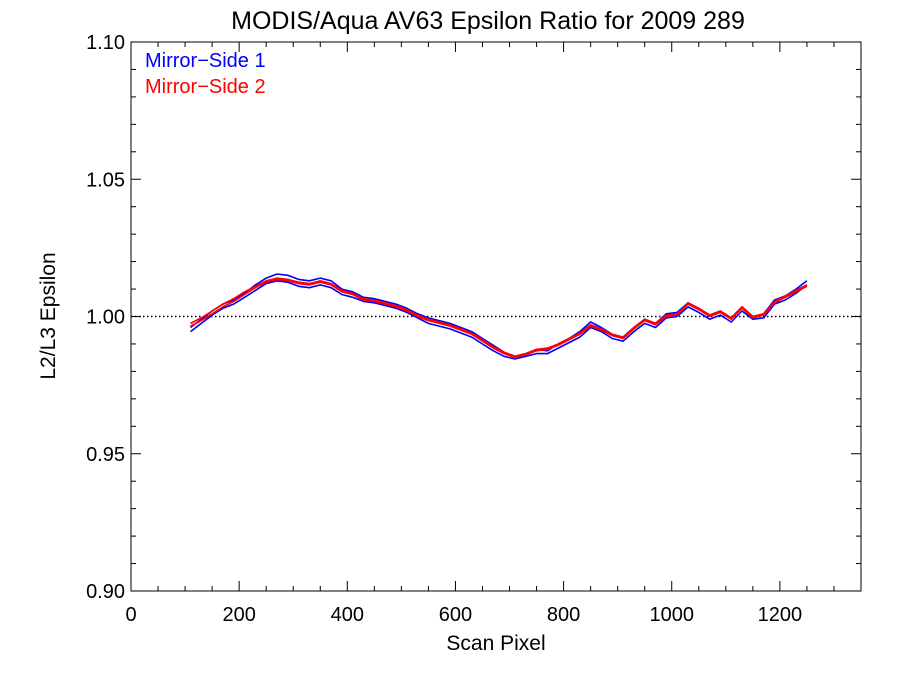  What do you see at coordinates (563, 615) in the screenshot?
I see `x-tick-label: 800` at bounding box center [563, 615].